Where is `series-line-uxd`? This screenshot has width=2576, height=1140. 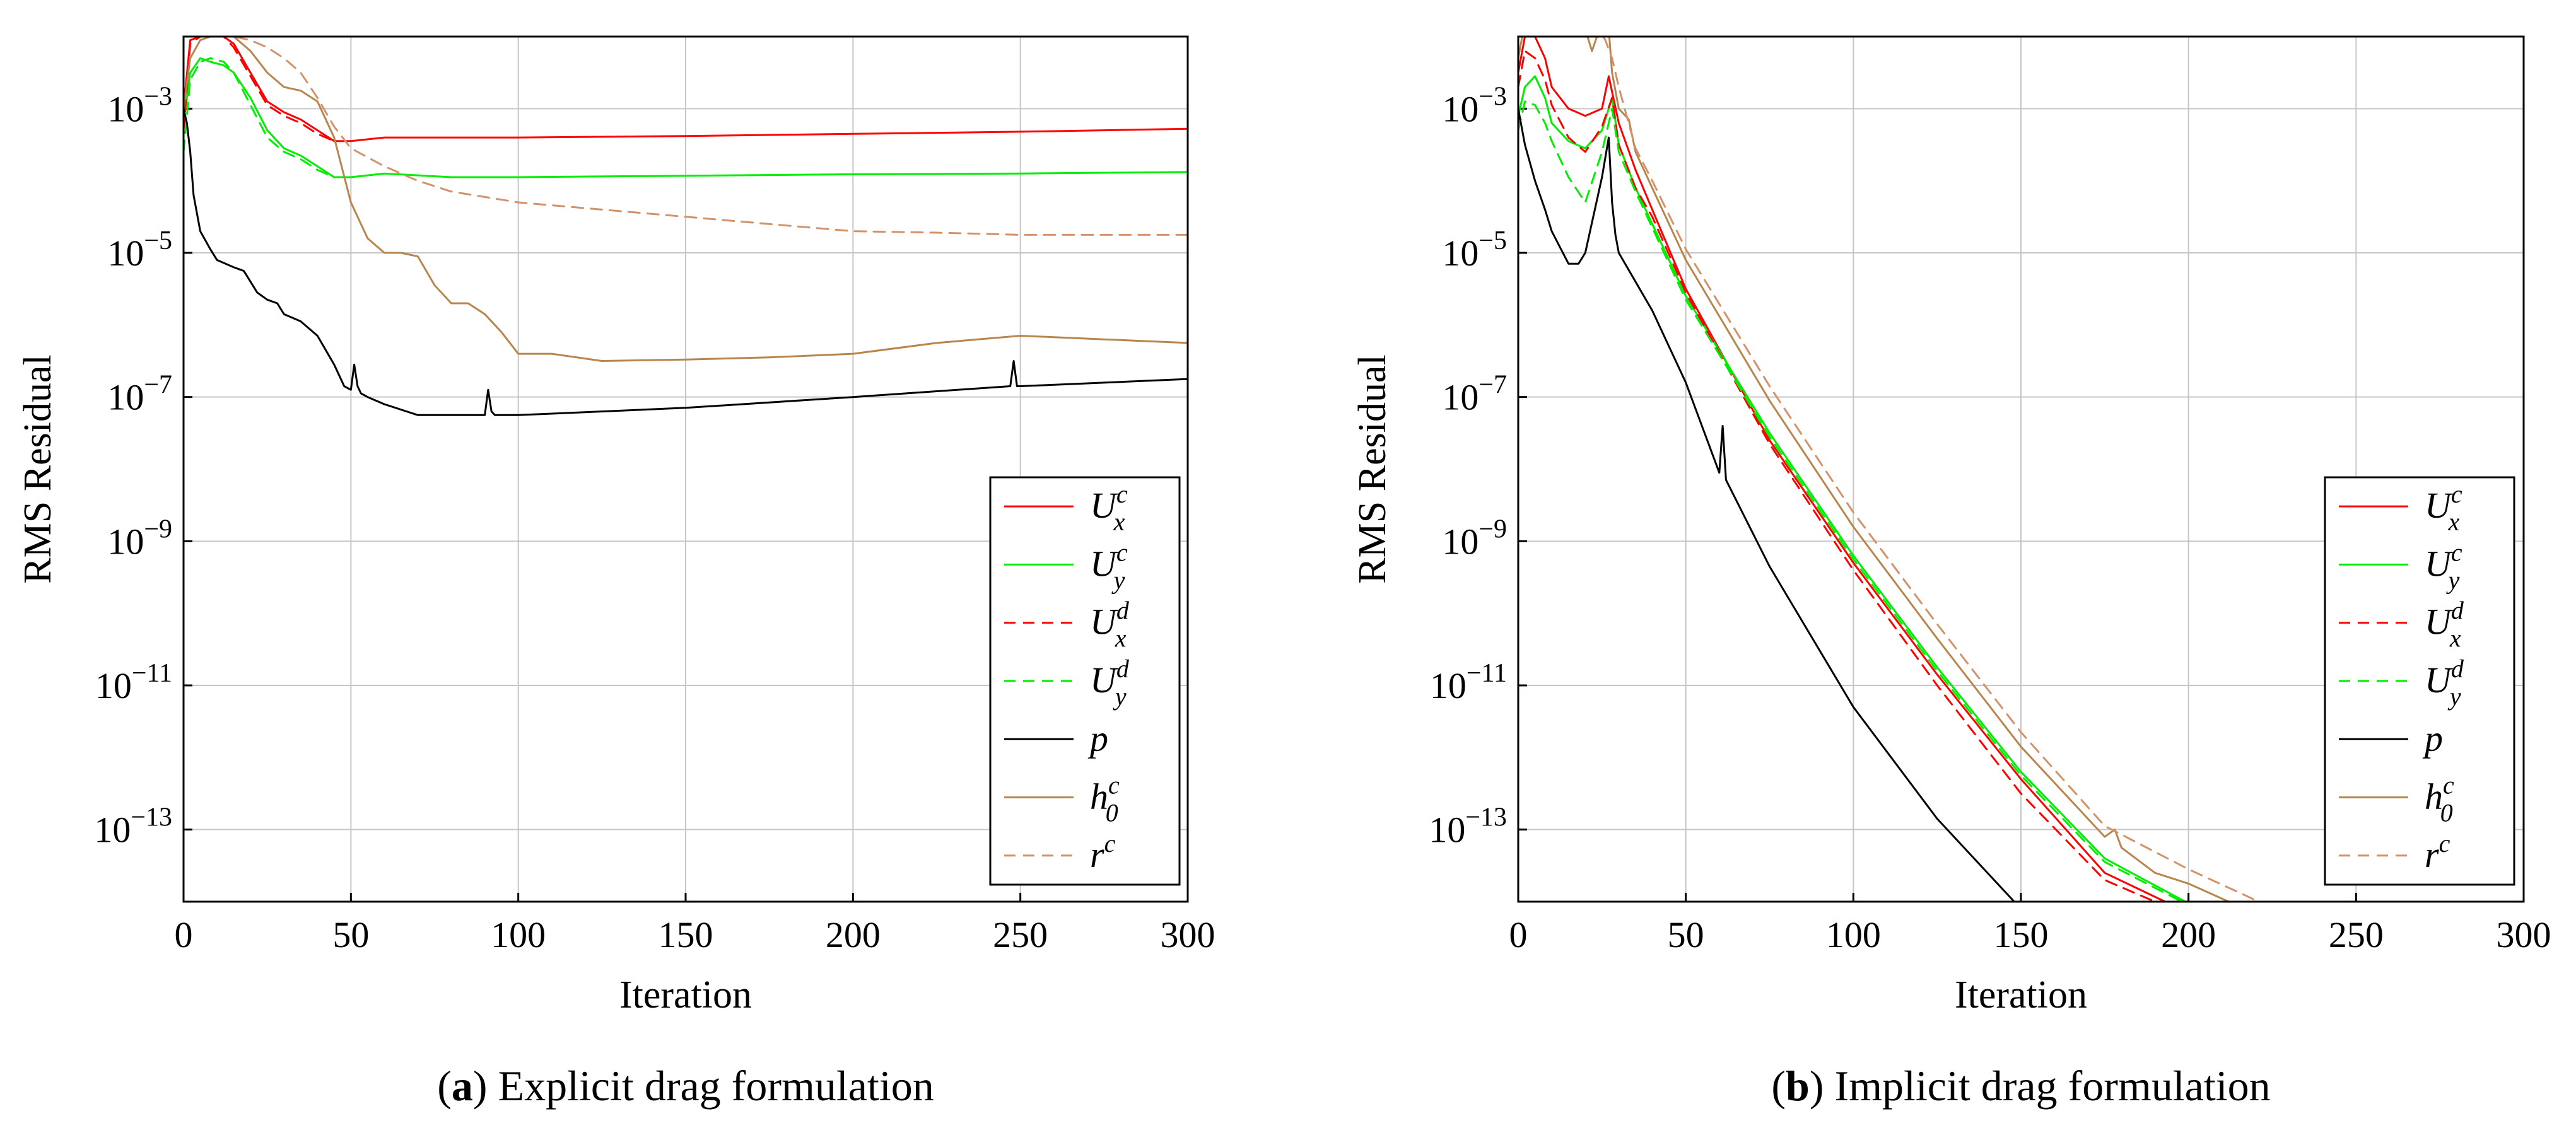 series-line-uxd is located at coordinates (260, 89).